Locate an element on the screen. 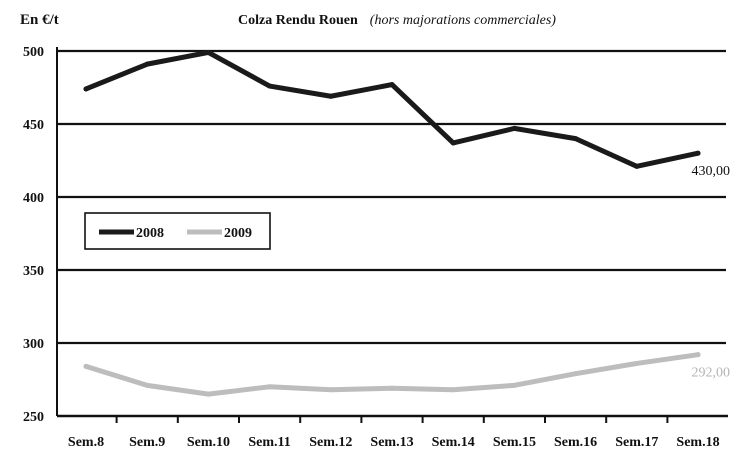 The image size is (747, 457). y-tick-label: 500 is located at coordinates (33, 52).